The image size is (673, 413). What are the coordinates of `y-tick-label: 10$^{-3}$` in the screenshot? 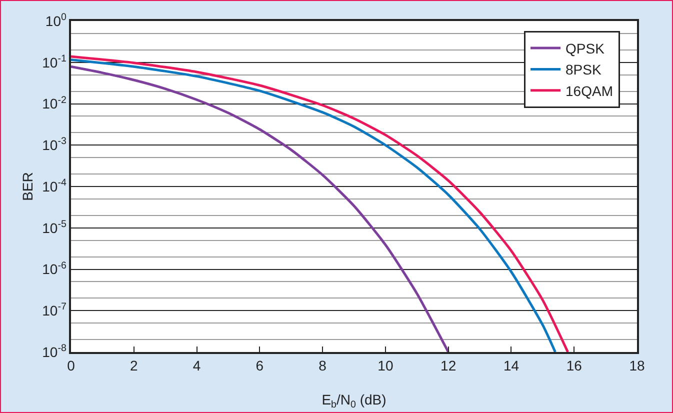 It's located at (54, 145).